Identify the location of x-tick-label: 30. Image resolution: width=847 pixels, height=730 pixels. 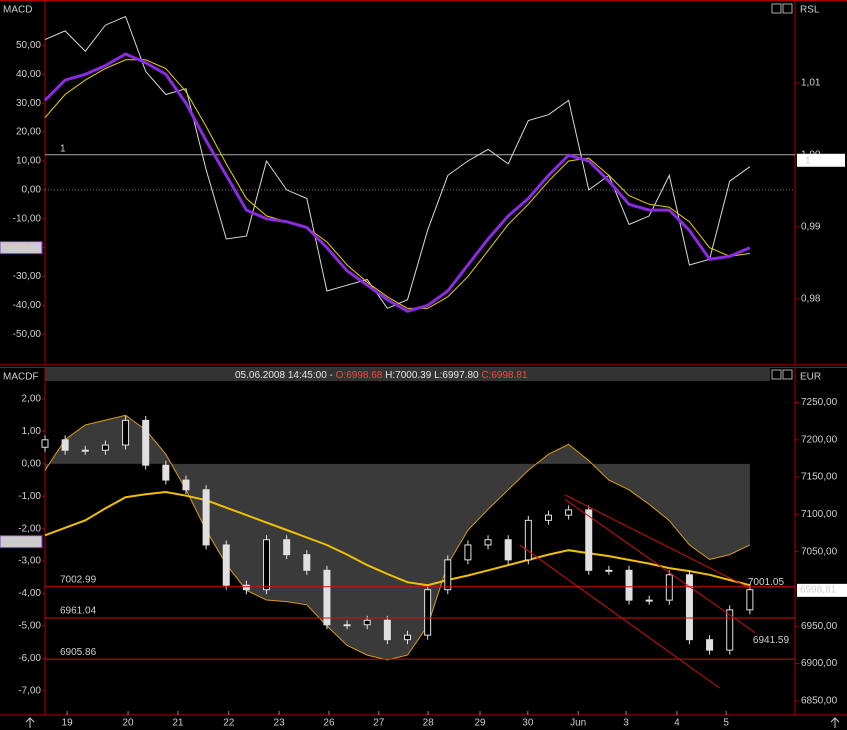
(528, 723).